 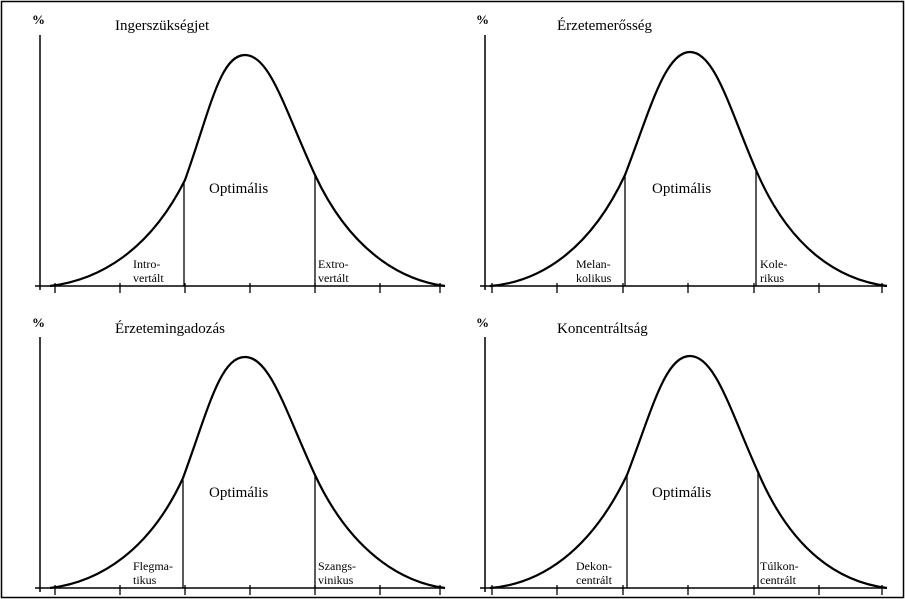 What do you see at coordinates (162, 26) in the screenshot?
I see `panel-title: Ingerszükségjet` at bounding box center [162, 26].